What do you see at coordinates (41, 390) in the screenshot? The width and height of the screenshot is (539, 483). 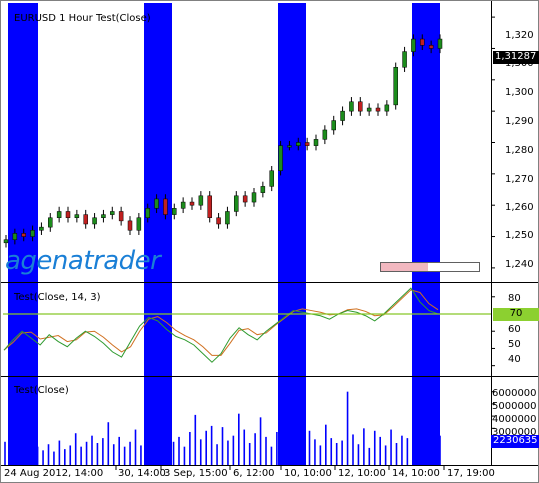 I see `volume-panel-title: Test(Close)` at bounding box center [41, 390].